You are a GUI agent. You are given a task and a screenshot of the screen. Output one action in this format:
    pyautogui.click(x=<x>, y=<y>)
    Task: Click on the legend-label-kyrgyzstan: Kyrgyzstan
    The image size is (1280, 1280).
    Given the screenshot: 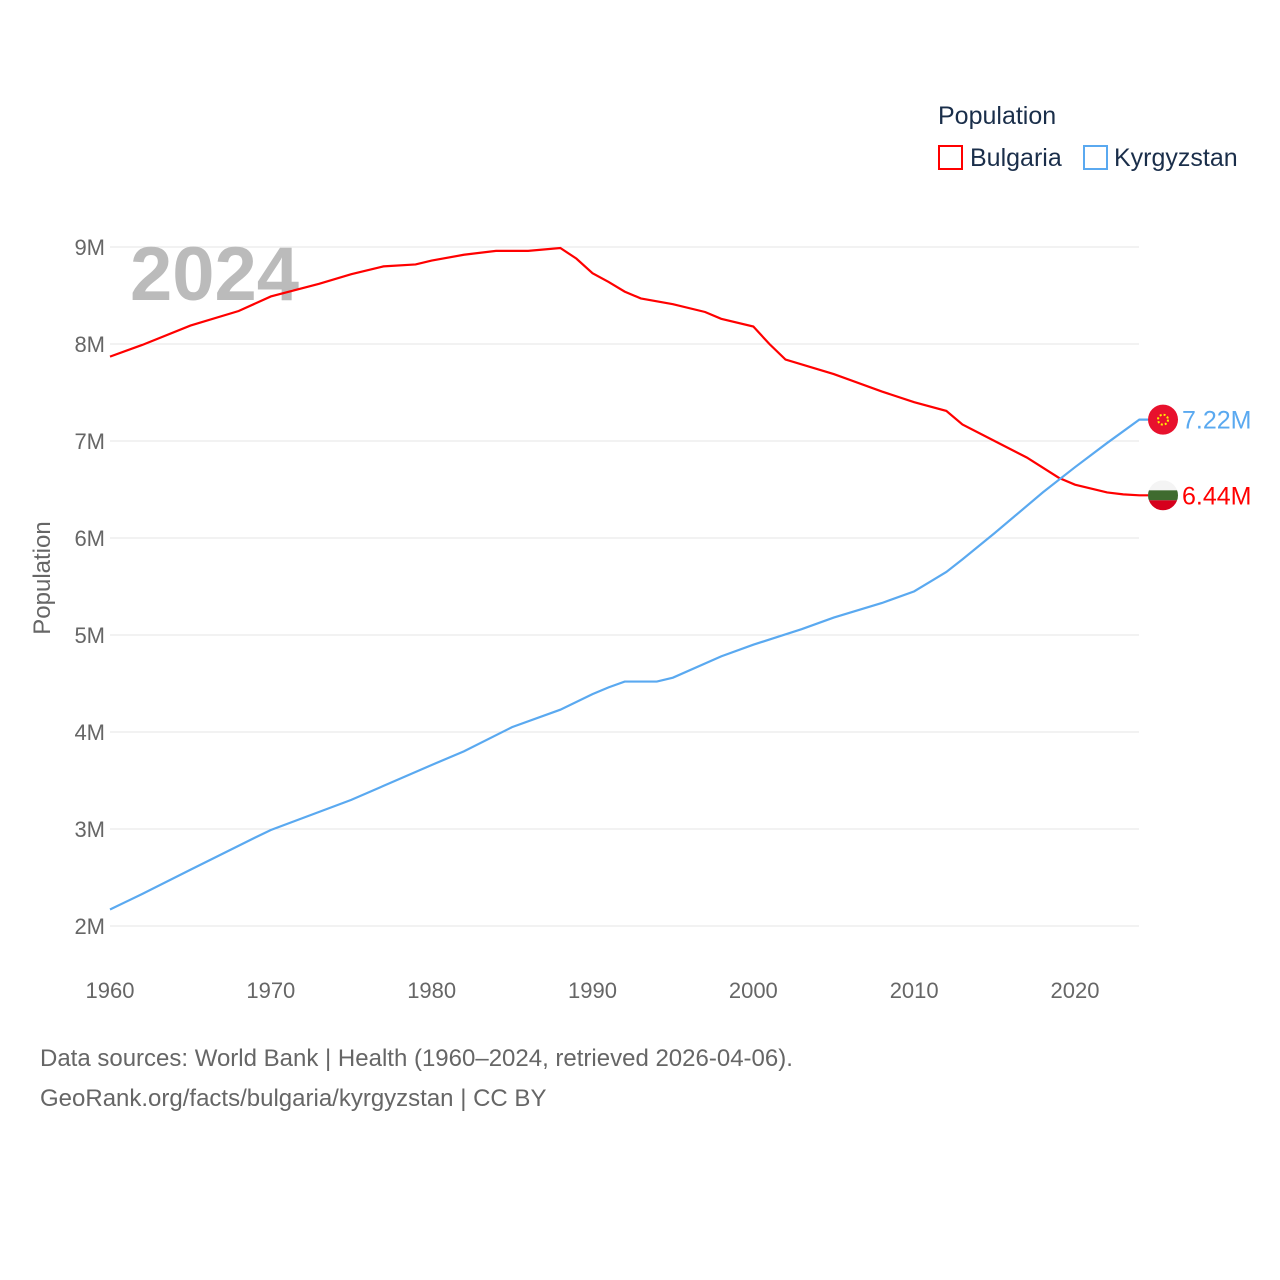 What is the action you would take?
    pyautogui.click(x=1176, y=158)
    